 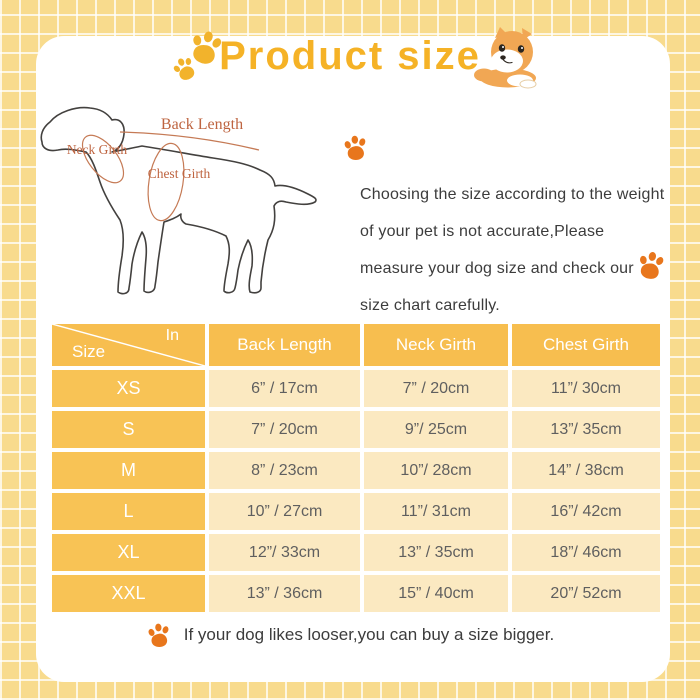 I want to click on table-row: S 7” / 20cm 9”/ 25cm 13”/ 35cm, so click(x=356, y=429).